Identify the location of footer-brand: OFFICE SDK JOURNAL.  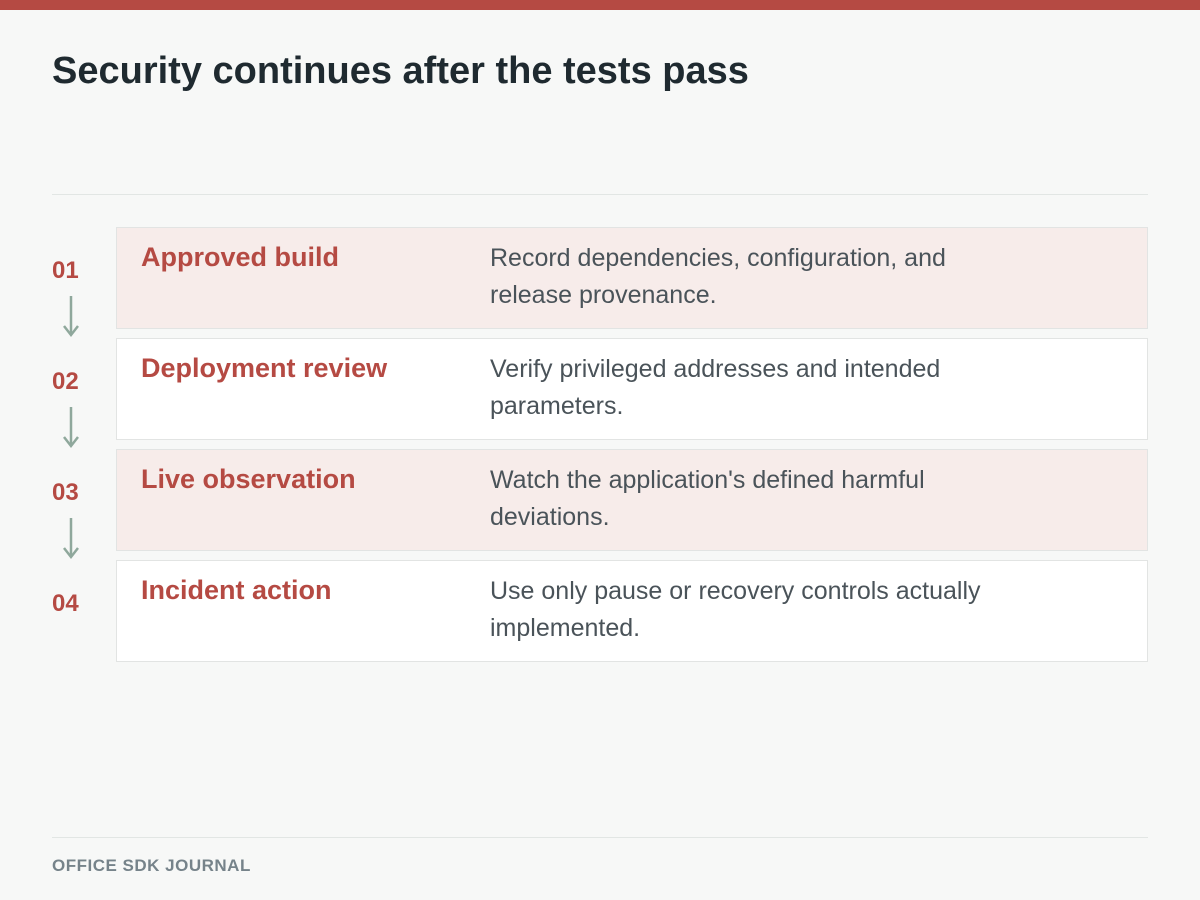
(151, 865).